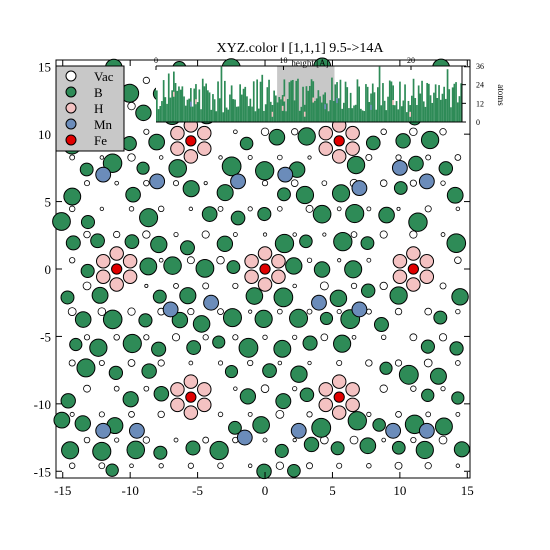 Image resolution: width=550 pixels, height=550 pixels. Describe the element at coordinates (467, 490) in the screenshot. I see `x-tick-label: 15` at that location.